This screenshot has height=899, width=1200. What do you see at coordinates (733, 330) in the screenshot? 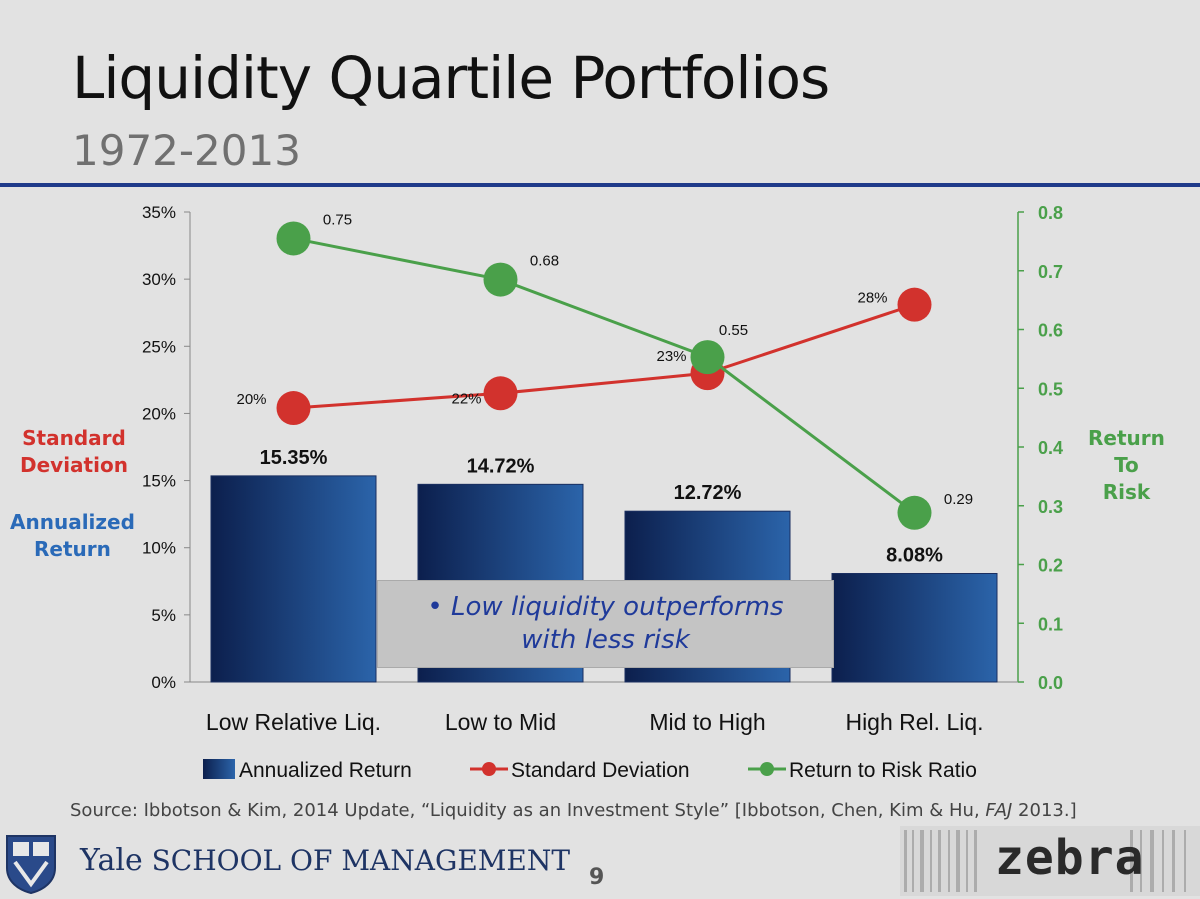
I see `ratio-label: 0.55` at bounding box center [733, 330].